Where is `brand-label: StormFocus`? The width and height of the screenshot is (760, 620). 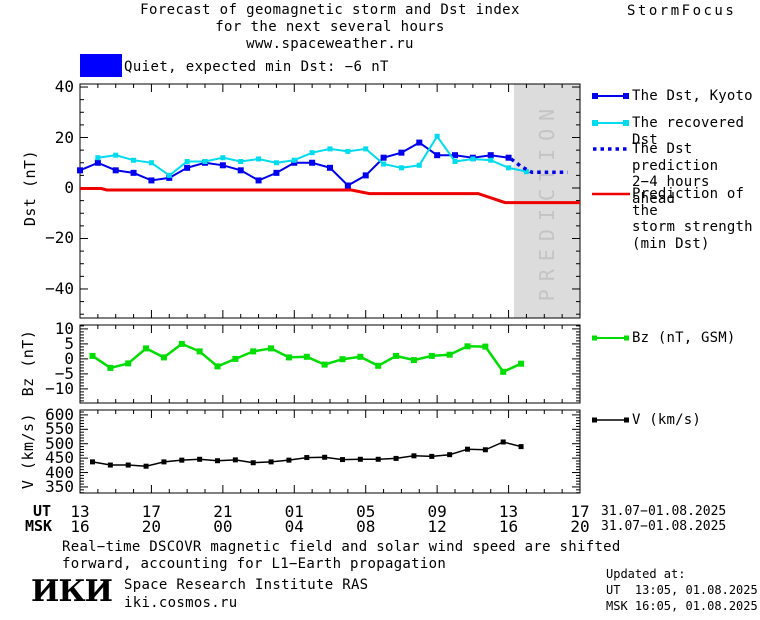
brand-label: StormFocus is located at coordinates (682, 11).